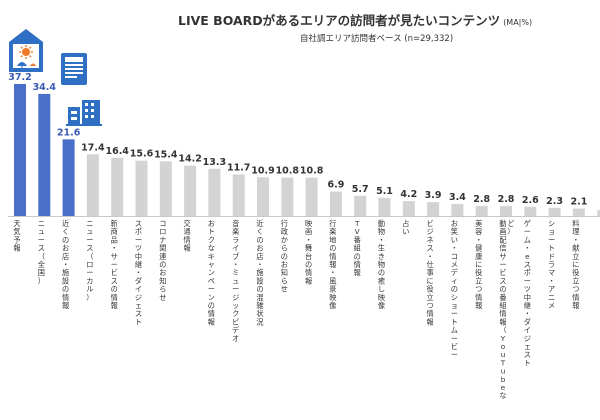  What do you see at coordinates (384, 191) in the screenshot?
I see `value-label: 5.1` at bounding box center [384, 191].